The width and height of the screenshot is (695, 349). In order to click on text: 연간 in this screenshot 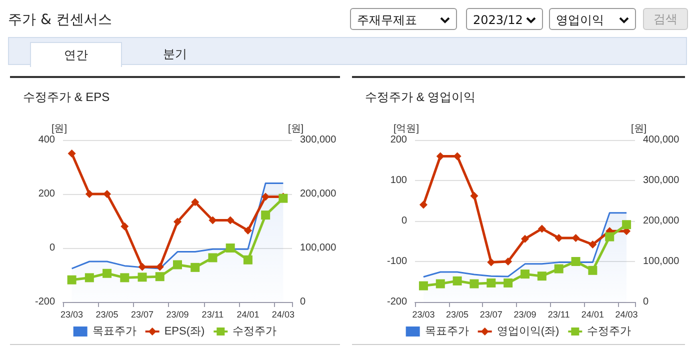, I will do `click(76, 54)`.